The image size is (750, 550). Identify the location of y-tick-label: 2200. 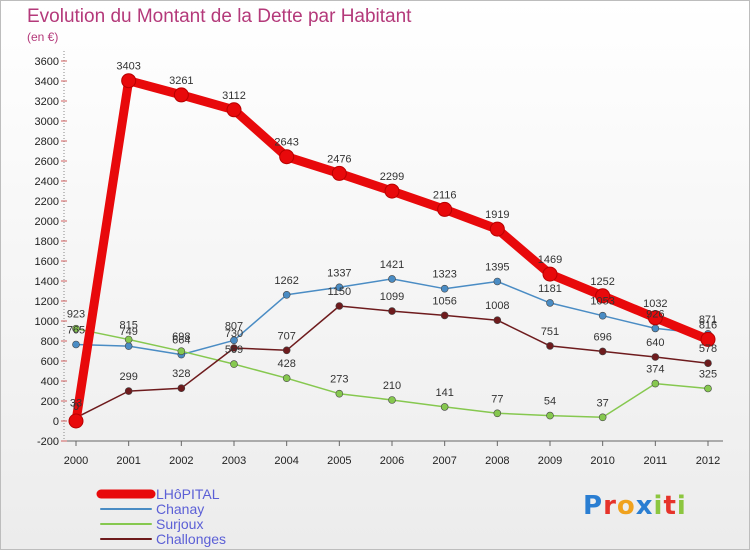
(47, 202).